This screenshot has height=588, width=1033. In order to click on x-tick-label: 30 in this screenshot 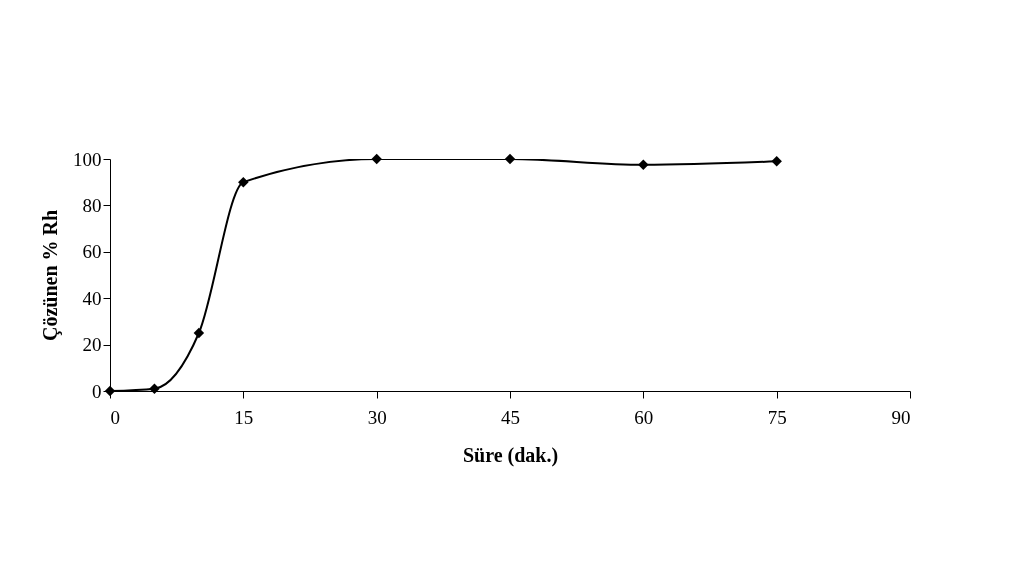, I will do `click(377, 417)`.